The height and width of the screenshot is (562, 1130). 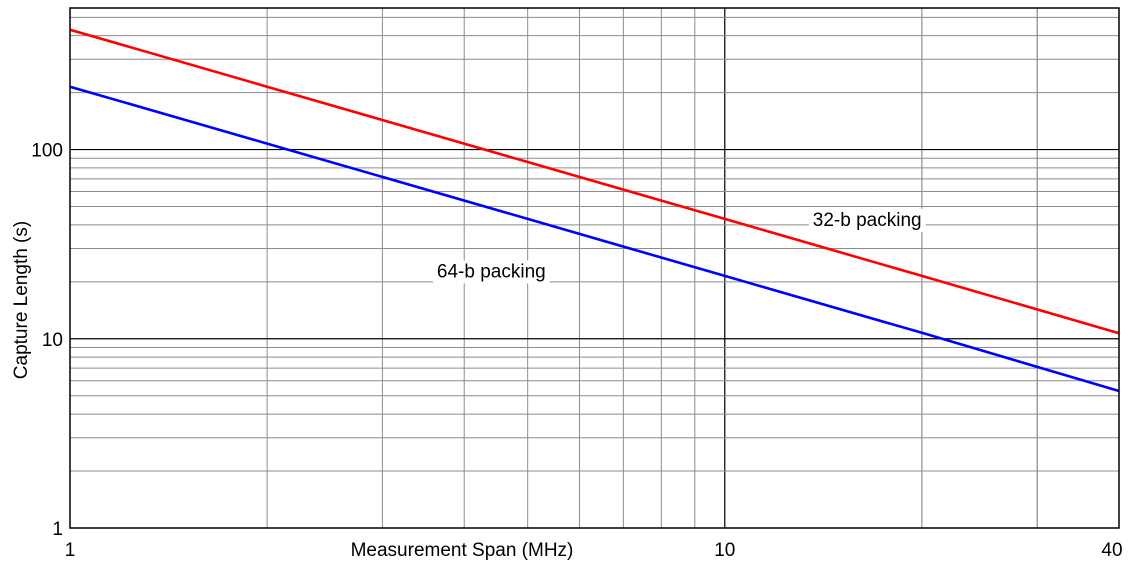 I want to click on y-tick-labels: 1 10 100, so click(x=47, y=340).